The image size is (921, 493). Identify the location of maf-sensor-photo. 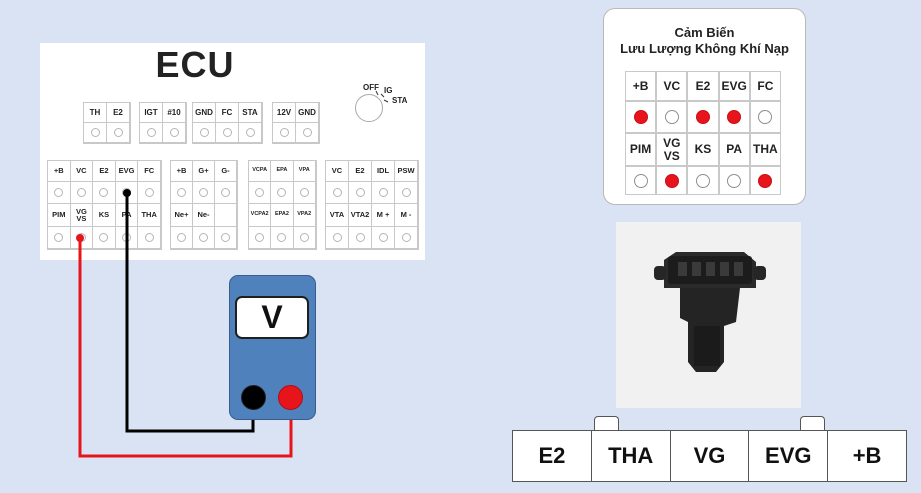
(708, 315).